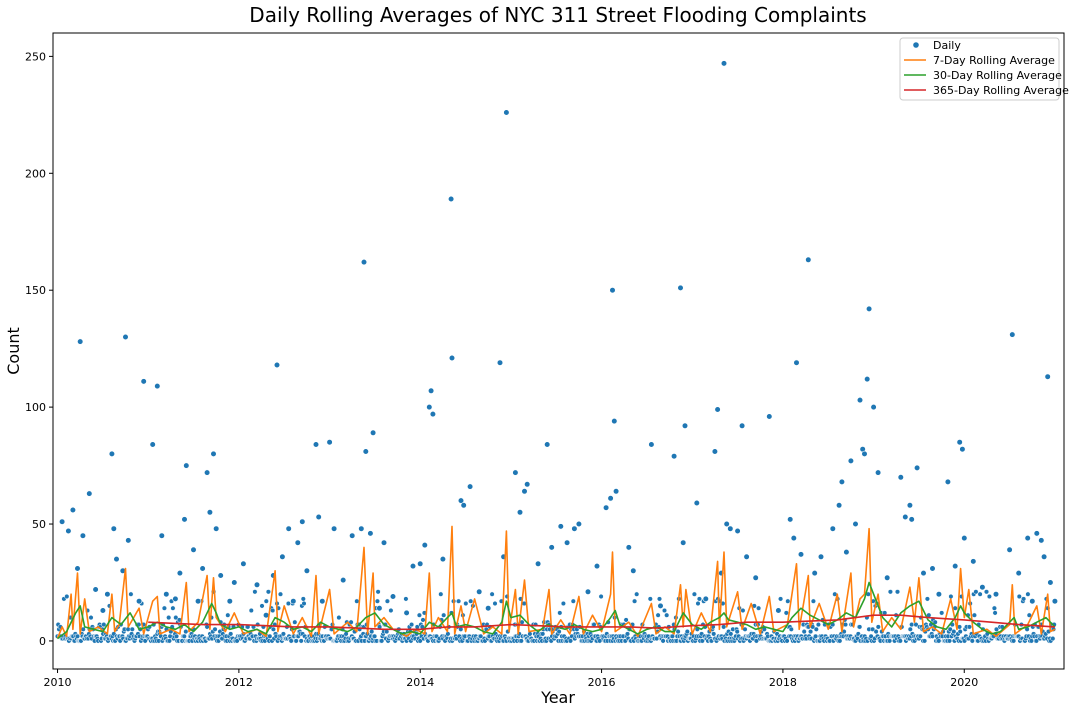  What do you see at coordinates (35, 290) in the screenshot?
I see `y-tick-label-150: 150` at bounding box center [35, 290].